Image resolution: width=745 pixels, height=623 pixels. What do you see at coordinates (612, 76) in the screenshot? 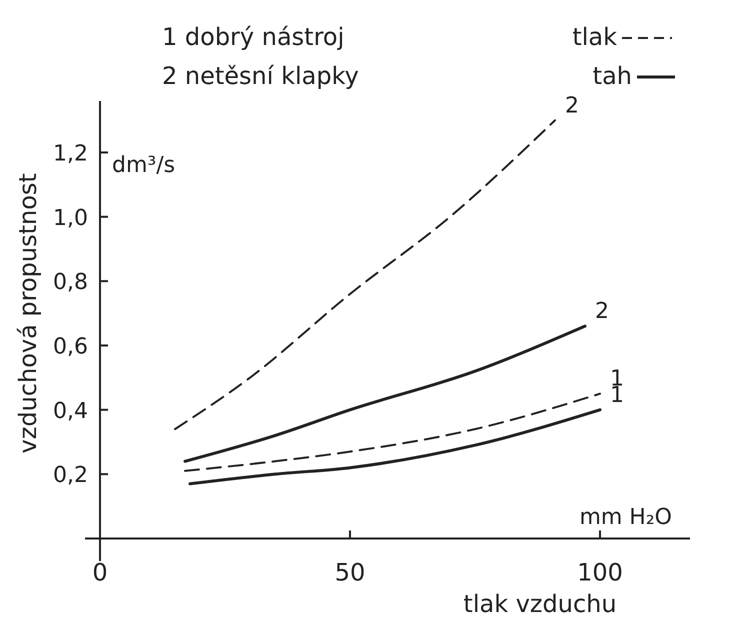
I see `text: tah` at bounding box center [612, 76].